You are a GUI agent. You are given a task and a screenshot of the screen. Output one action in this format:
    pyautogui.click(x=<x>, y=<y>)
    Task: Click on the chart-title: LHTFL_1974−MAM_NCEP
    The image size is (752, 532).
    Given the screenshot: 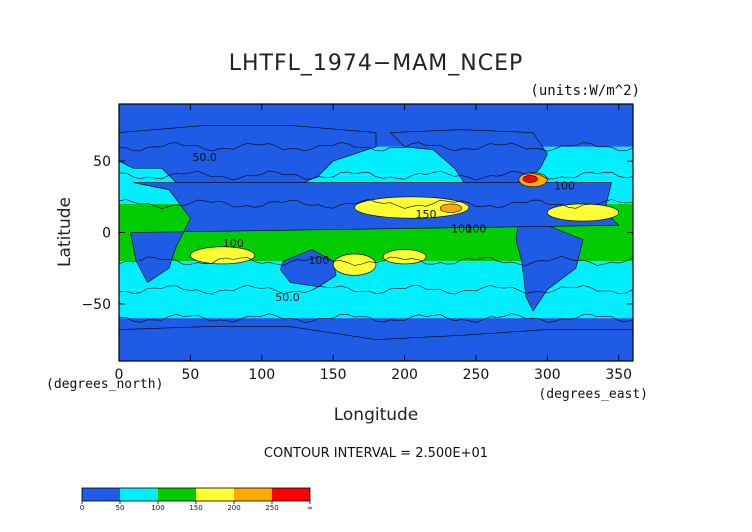 What is the action you would take?
    pyautogui.click(x=376, y=63)
    